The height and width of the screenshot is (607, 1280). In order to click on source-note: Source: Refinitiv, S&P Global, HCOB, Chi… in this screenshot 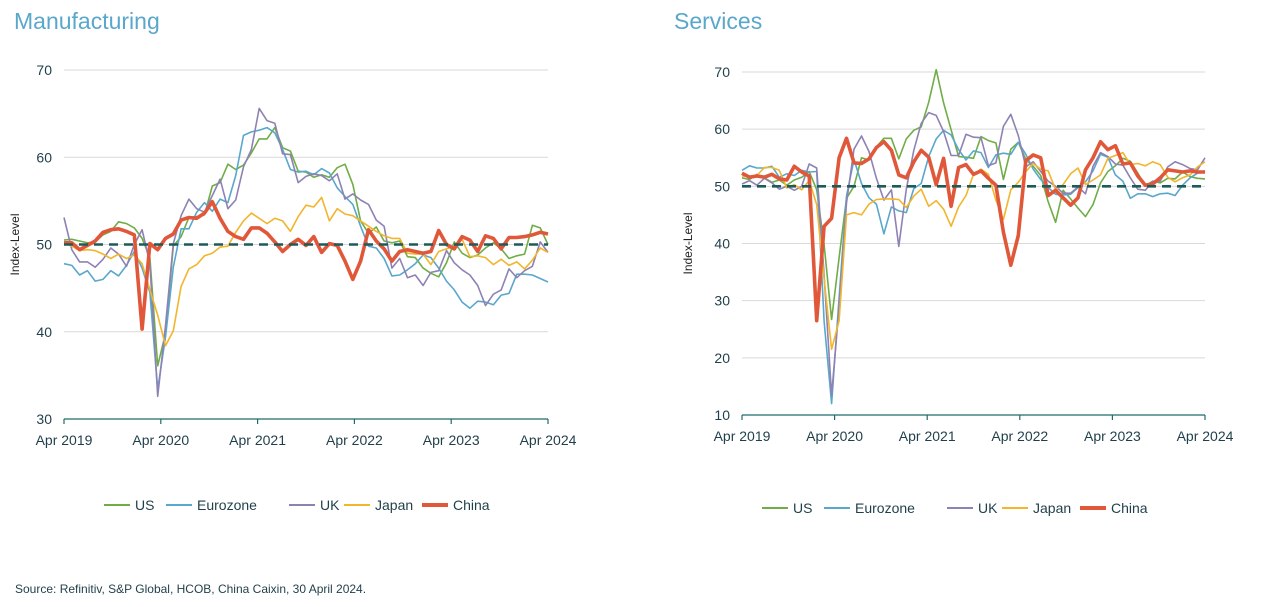, I will do `click(191, 589)`.